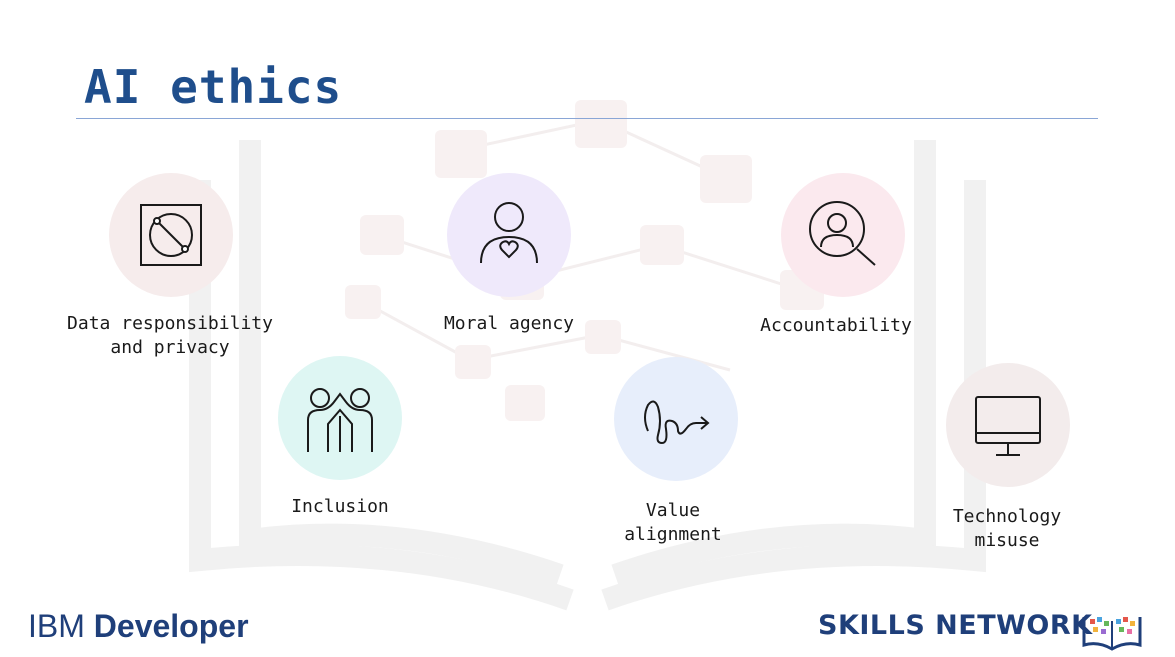 This screenshot has height=657, width=1175. I want to click on squiggle-arrow-icon, so click(677, 422).